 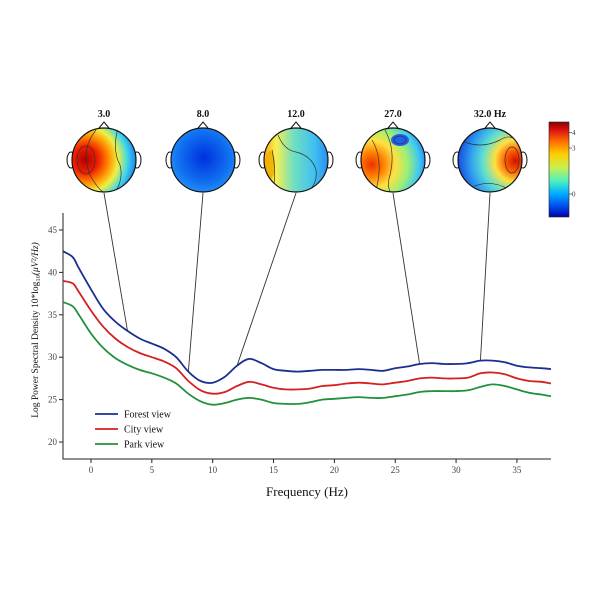 I want to click on legend-label: City view, so click(x=144, y=430).